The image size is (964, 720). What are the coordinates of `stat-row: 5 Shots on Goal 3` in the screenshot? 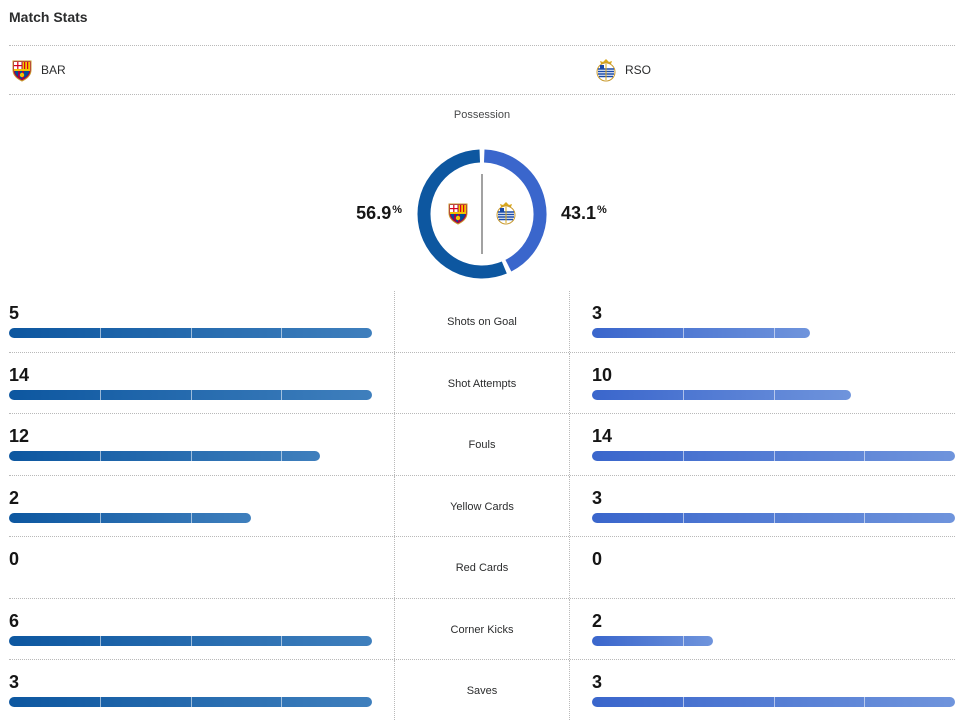 It's located at (482, 322).